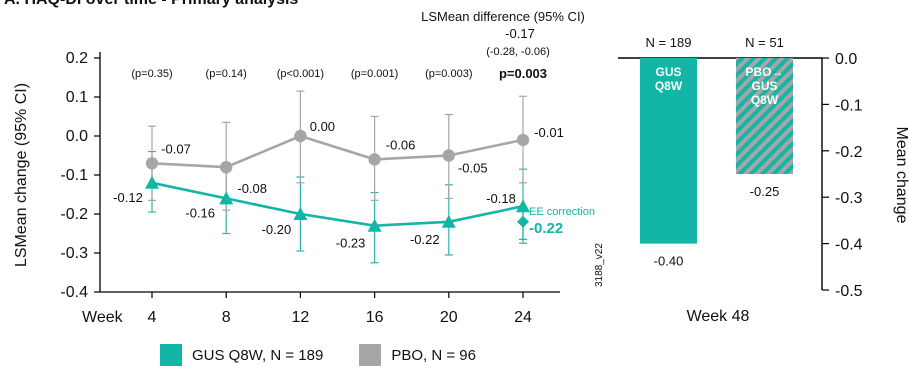  What do you see at coordinates (503, 16) in the screenshot?
I see `lsmean-diff-header: LSMean difference (95% CI)` at bounding box center [503, 16].